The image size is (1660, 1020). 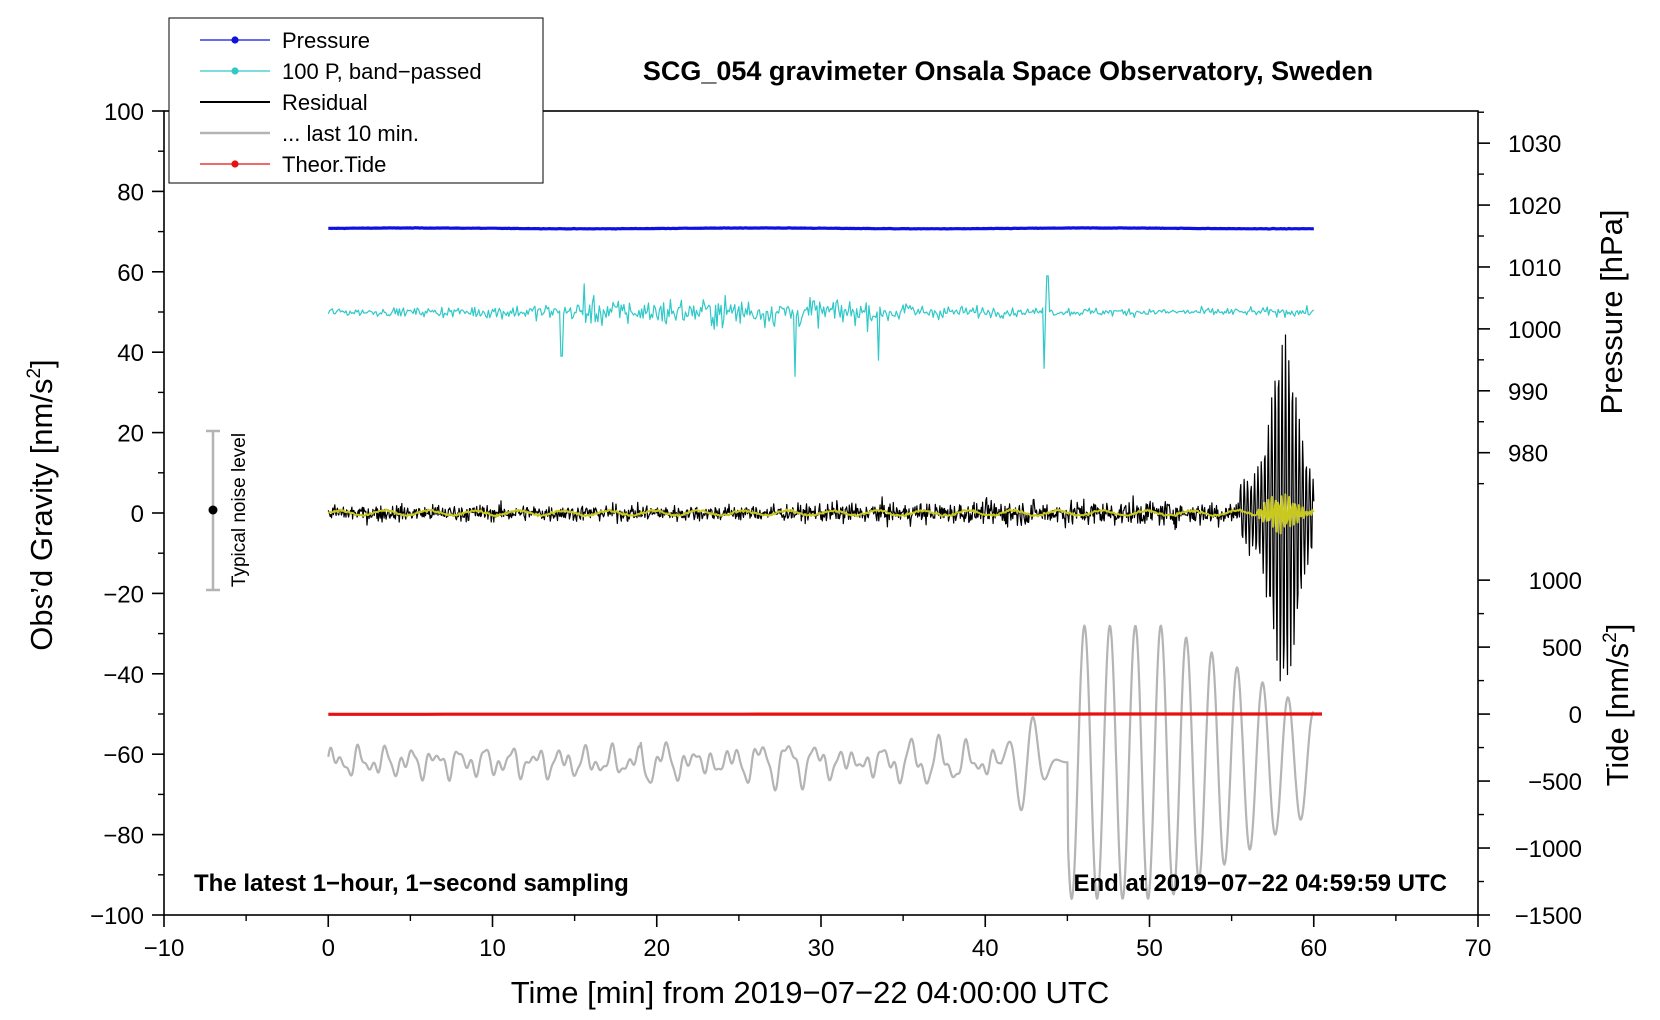 I want to click on legend-entry-residual: Residual, so click(x=284, y=102).